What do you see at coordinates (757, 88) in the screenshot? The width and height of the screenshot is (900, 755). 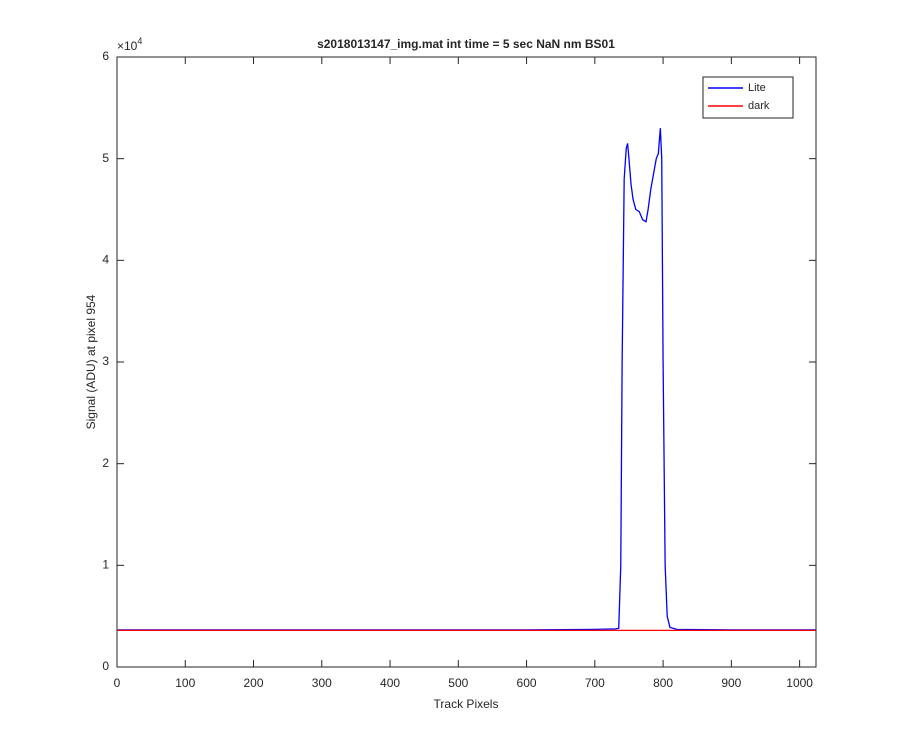 I see `legend-label: Lite` at bounding box center [757, 88].